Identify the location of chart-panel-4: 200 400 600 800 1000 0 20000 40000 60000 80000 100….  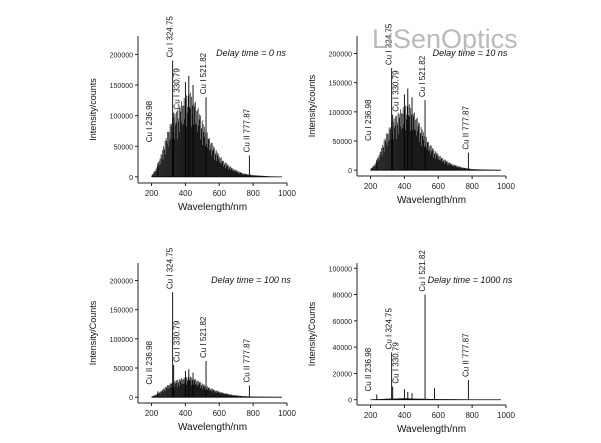
(411, 342).